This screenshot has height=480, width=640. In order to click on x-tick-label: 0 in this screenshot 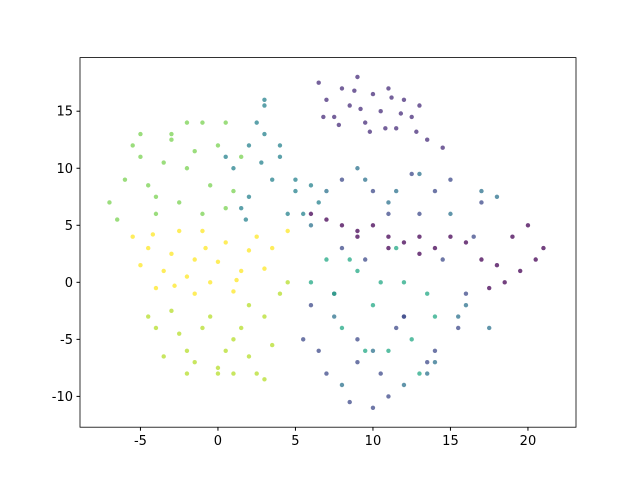, I will do `click(218, 441)`.